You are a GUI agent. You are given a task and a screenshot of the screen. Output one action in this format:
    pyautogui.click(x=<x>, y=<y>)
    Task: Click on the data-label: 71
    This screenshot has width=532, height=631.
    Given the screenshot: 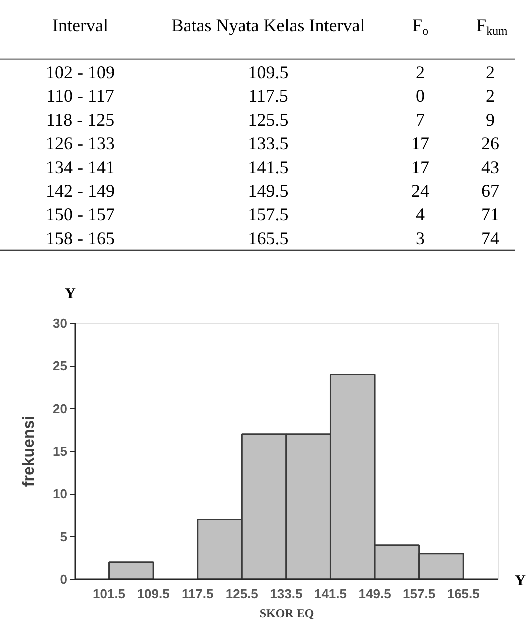 What is the action you would take?
    pyautogui.click(x=491, y=214)
    